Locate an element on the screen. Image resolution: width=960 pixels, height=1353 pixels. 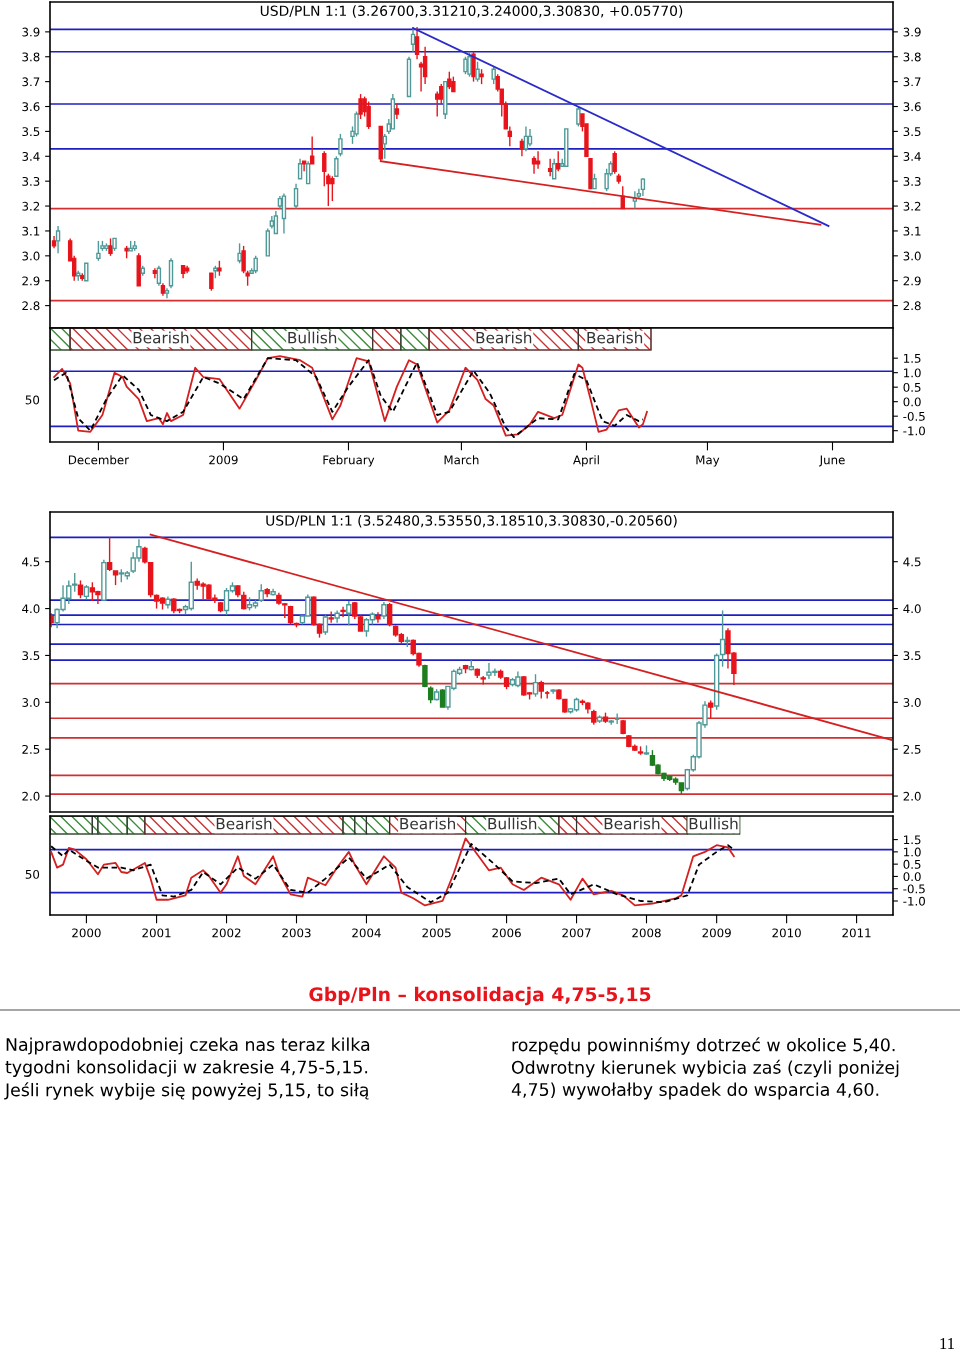
y2-tick-label: 3.9 is located at coordinates (912, 32).